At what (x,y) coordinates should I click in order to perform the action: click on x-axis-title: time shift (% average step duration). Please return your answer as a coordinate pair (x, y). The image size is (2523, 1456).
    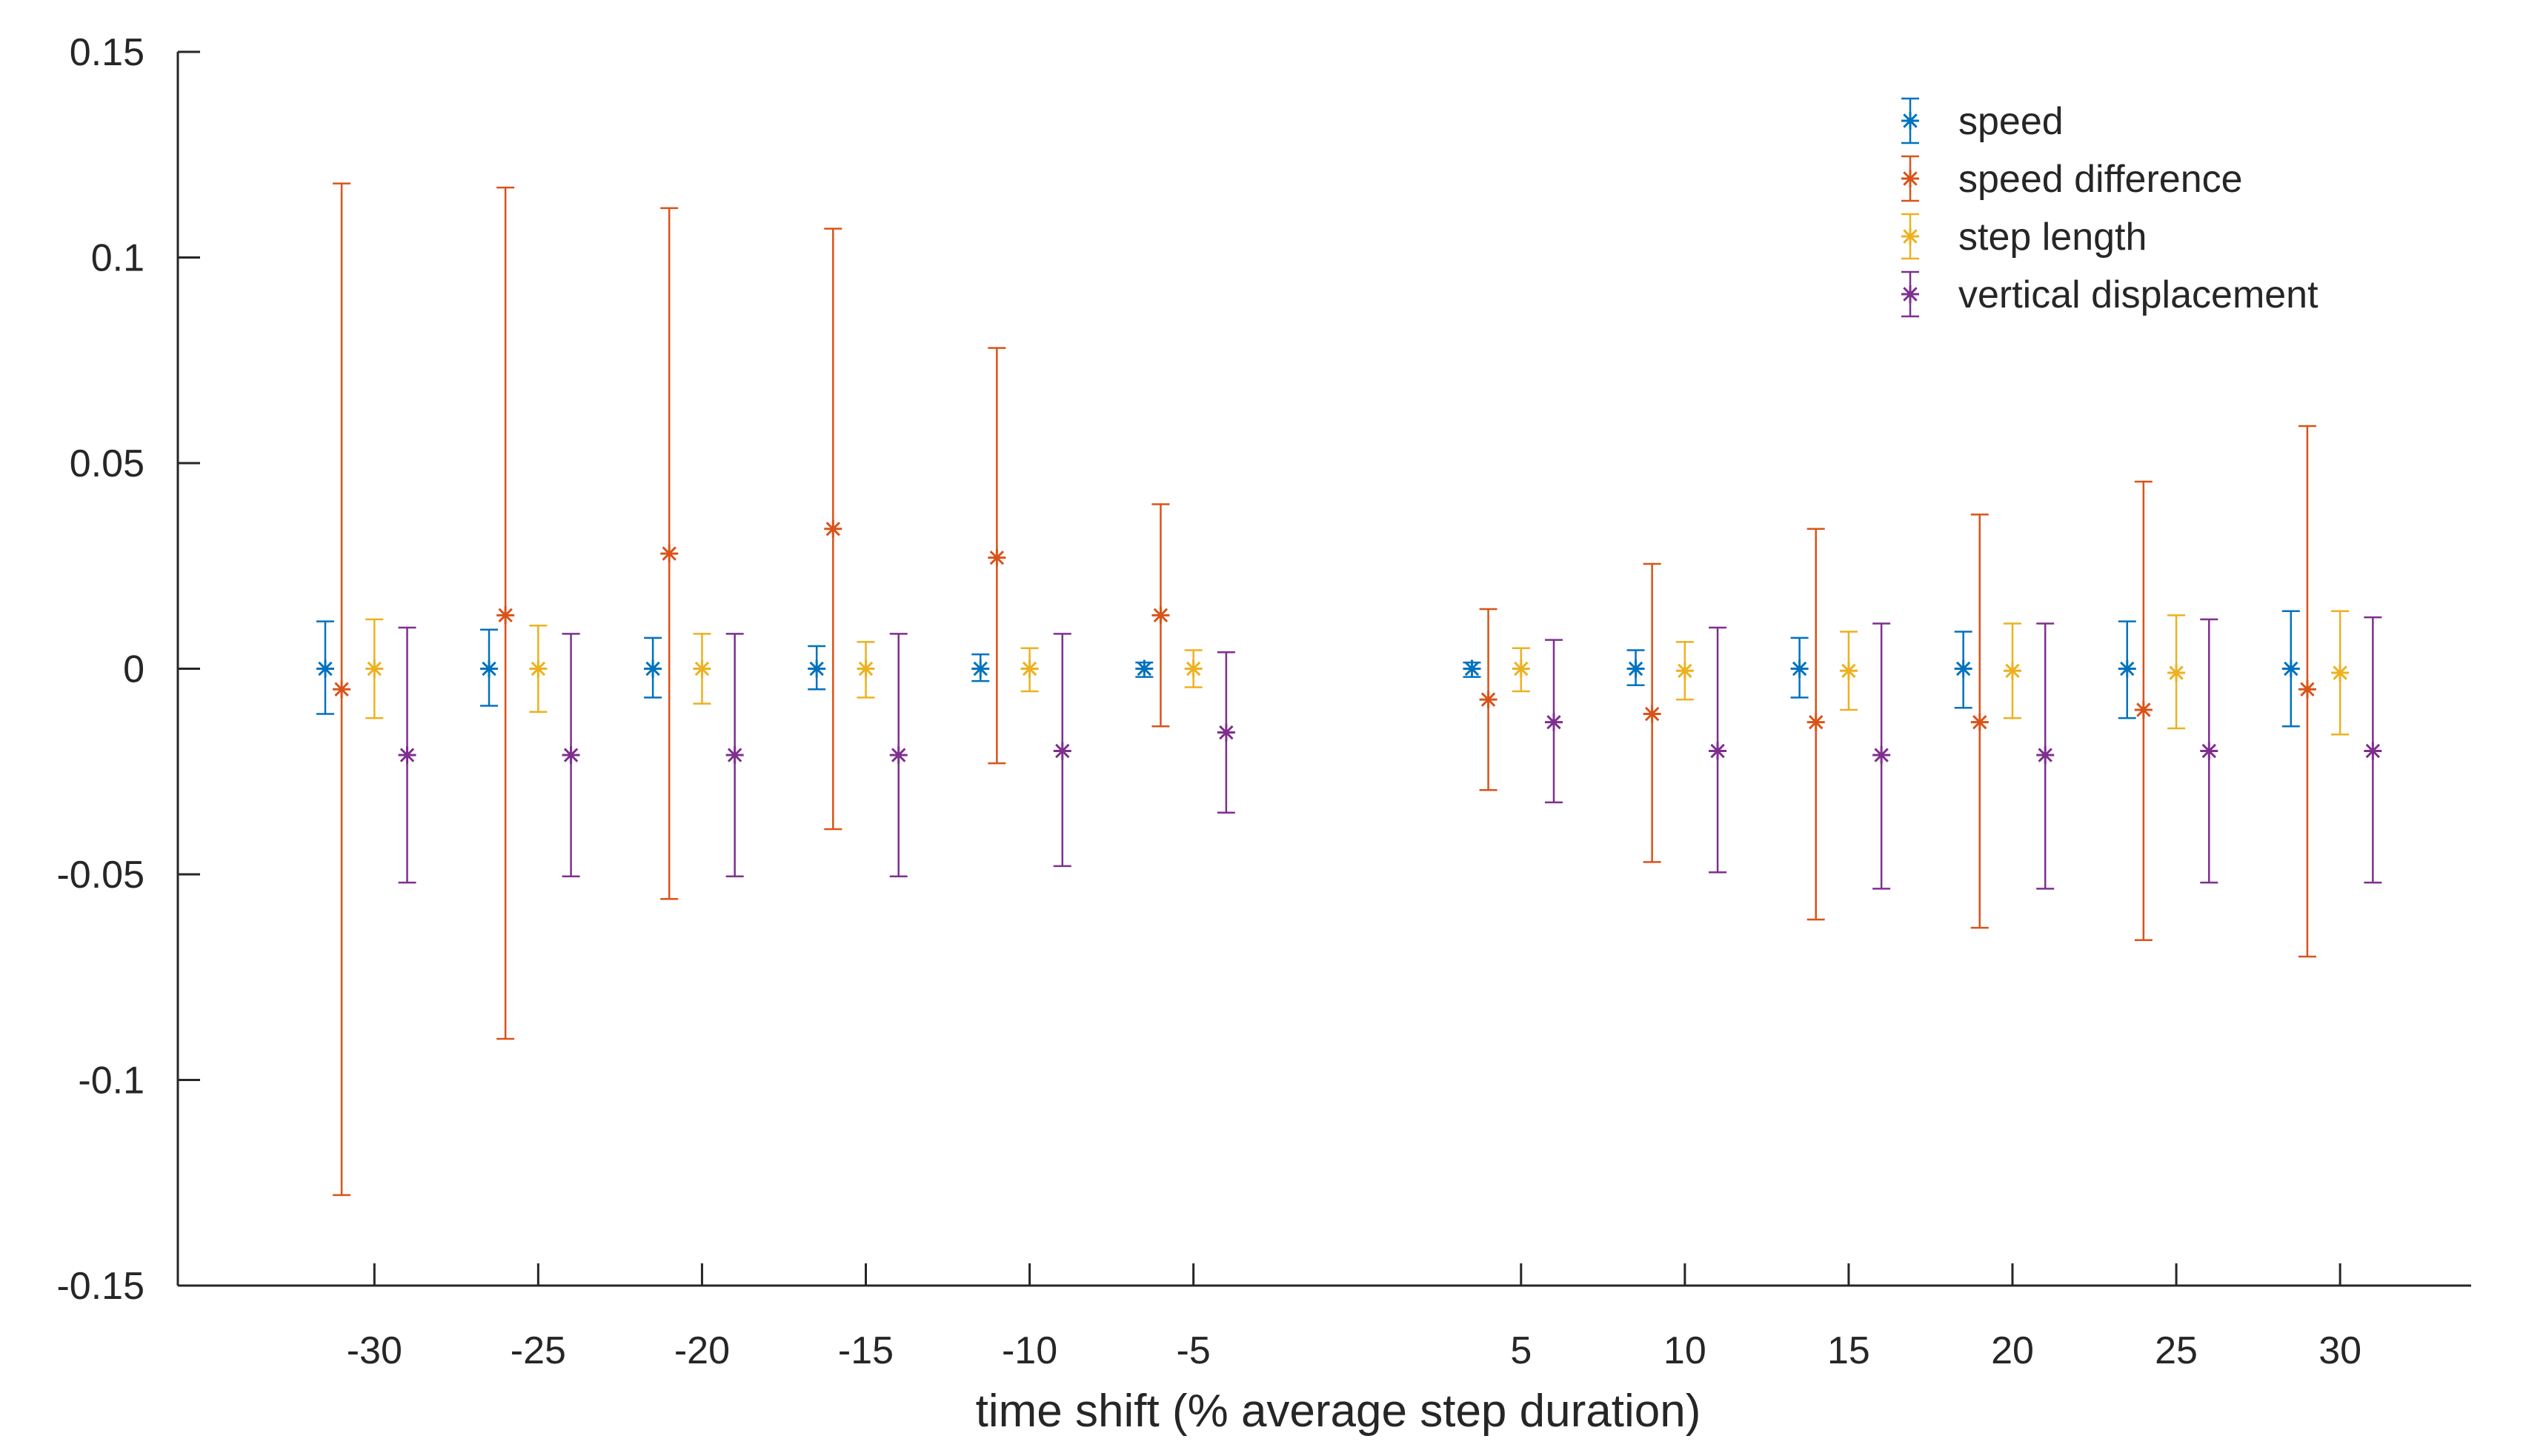
    Looking at the image, I should click on (1338, 1411).